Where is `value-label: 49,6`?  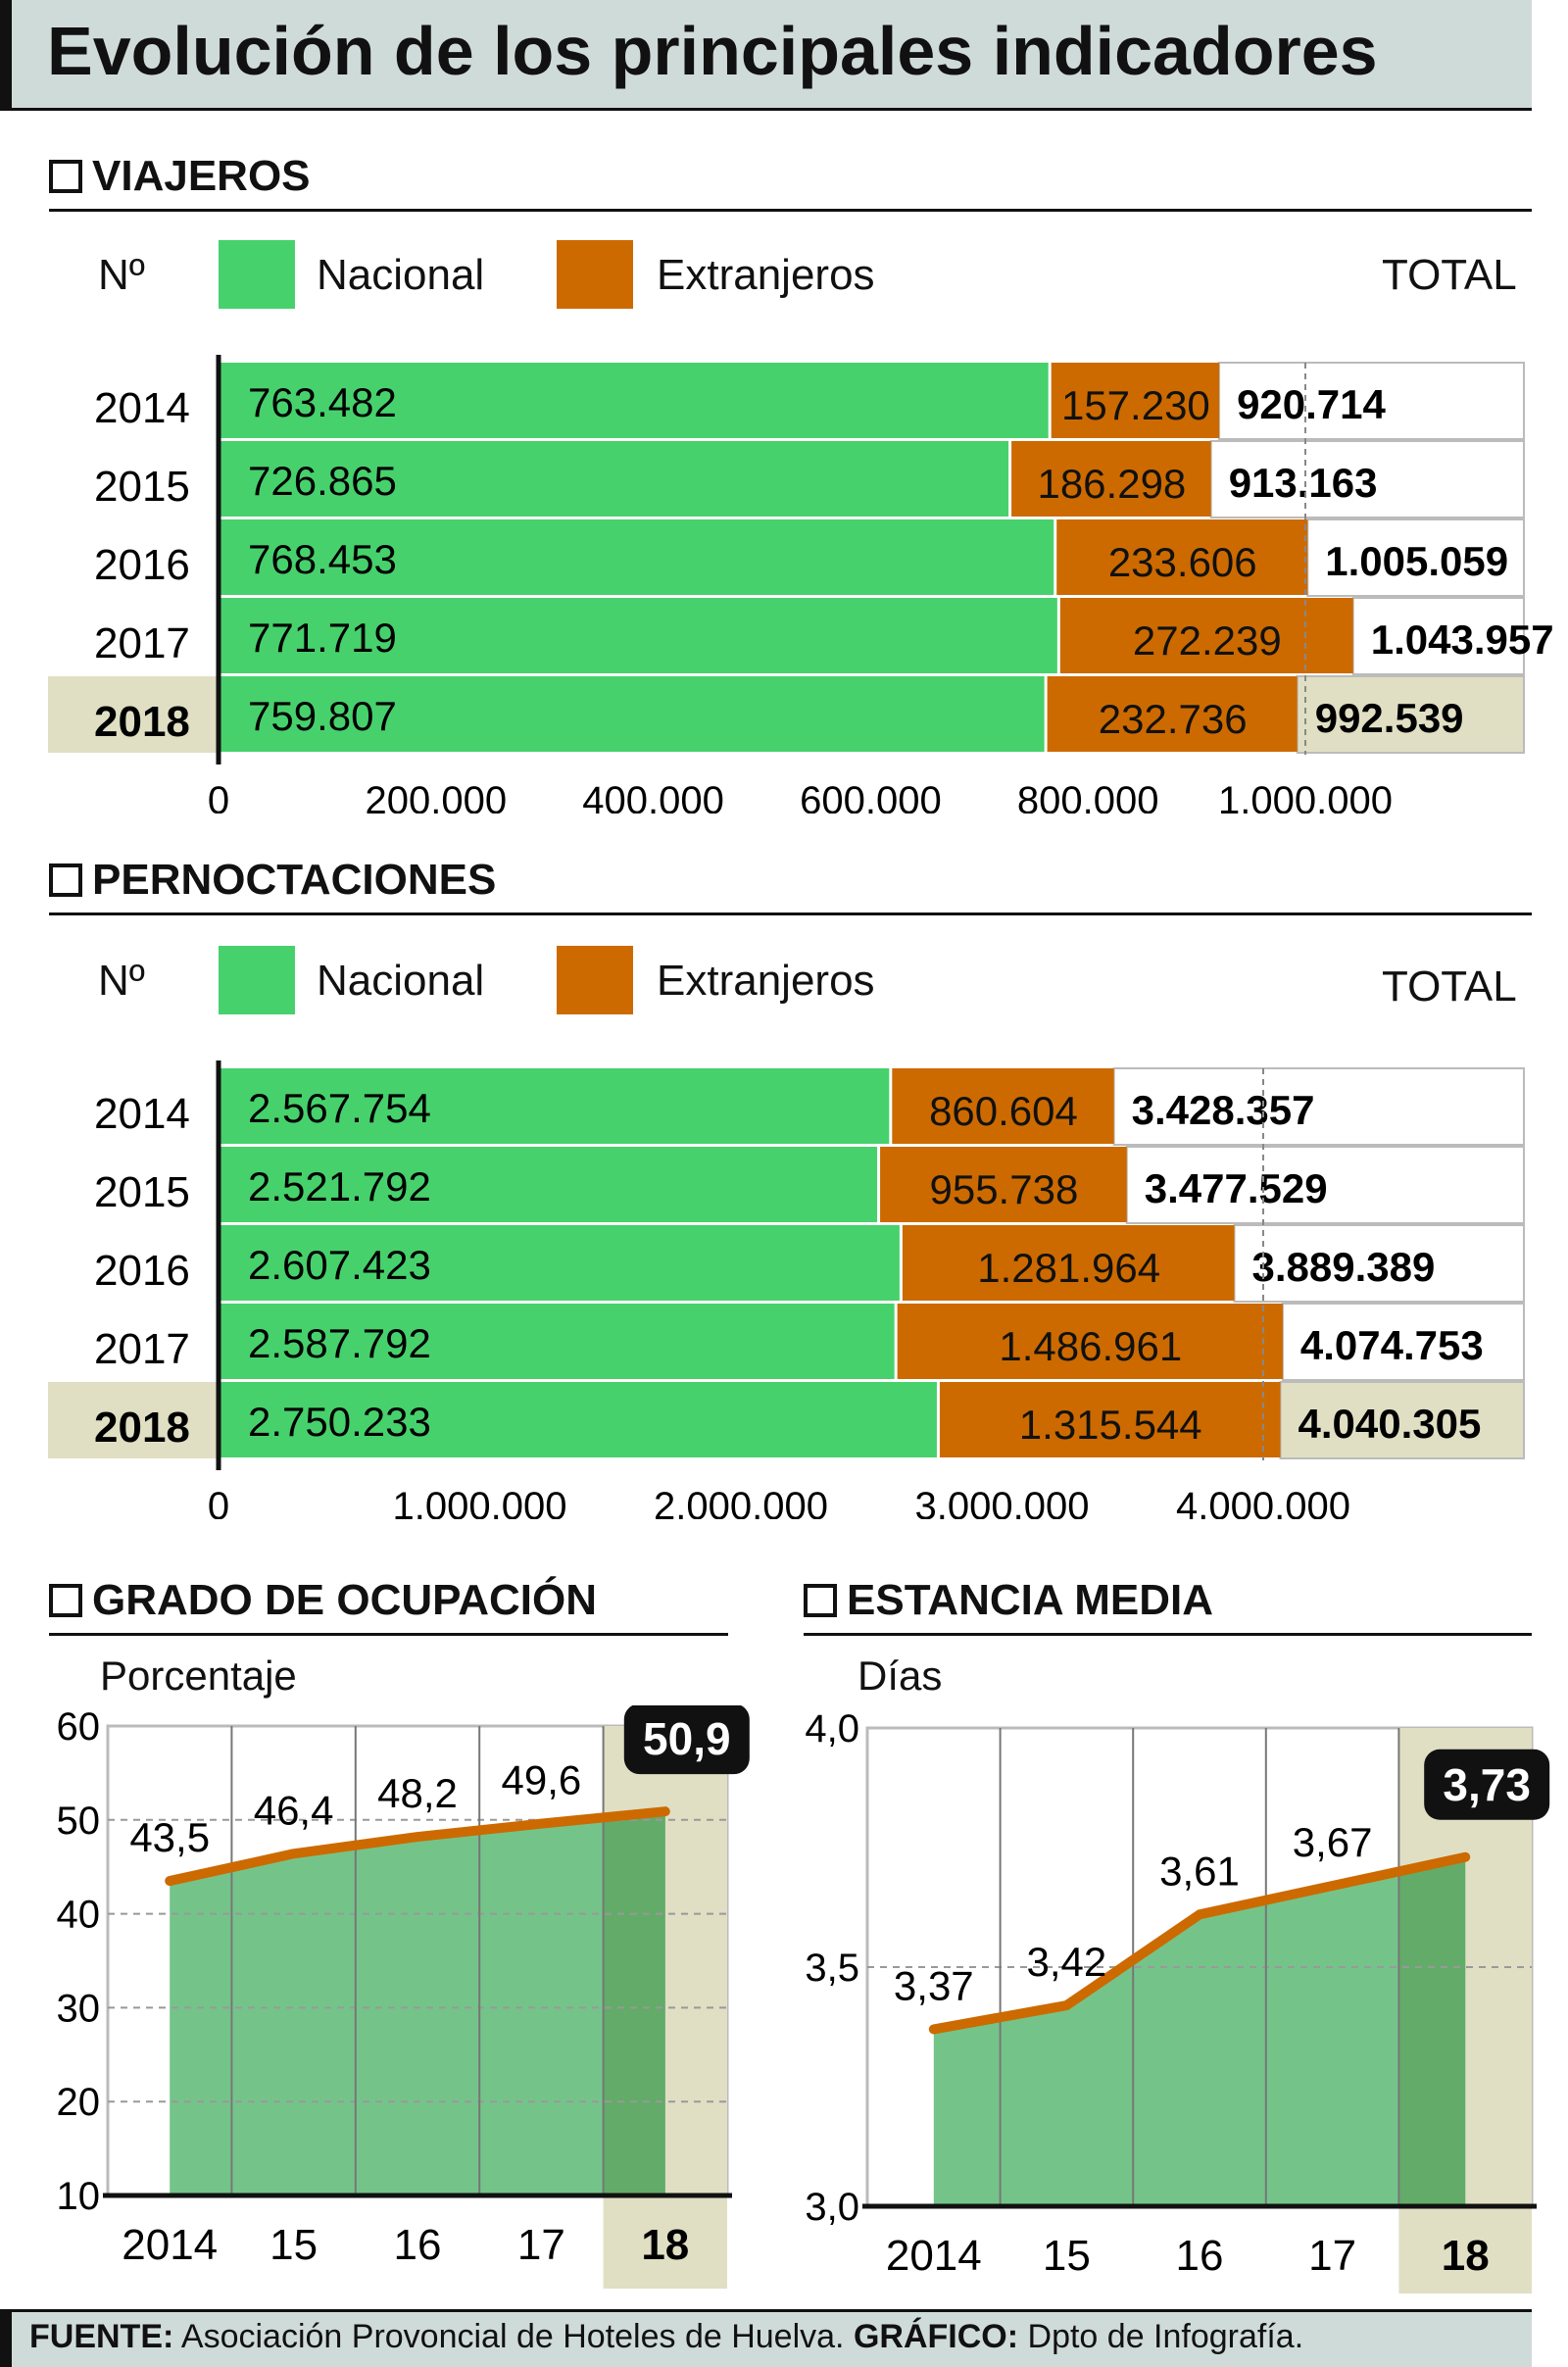 value-label: 49,6 is located at coordinates (542, 1780).